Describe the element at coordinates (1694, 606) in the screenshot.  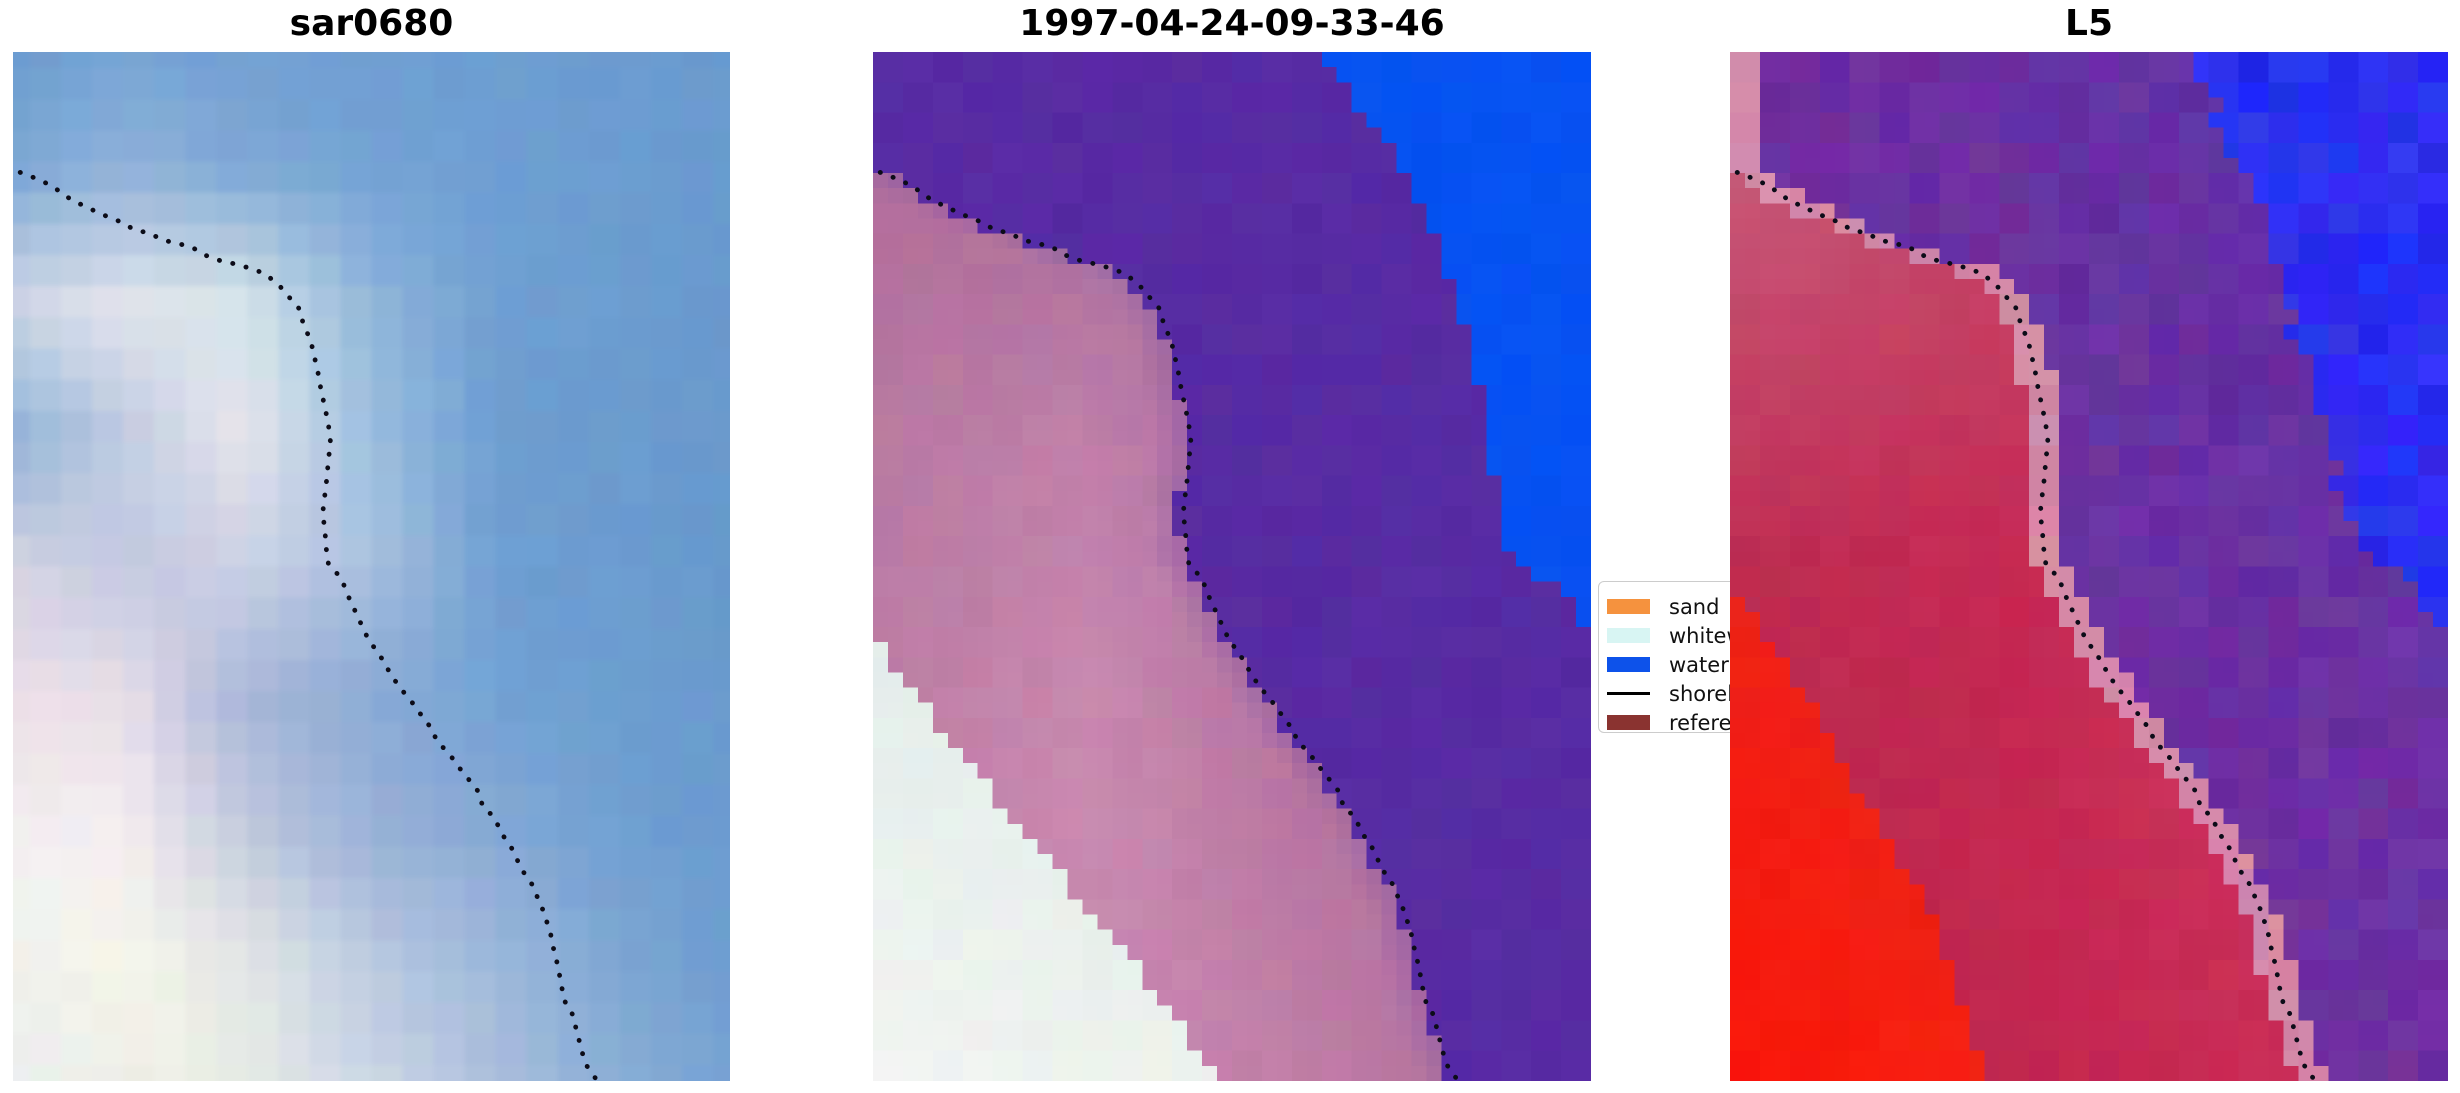
I see `legend-label: sand` at that location.